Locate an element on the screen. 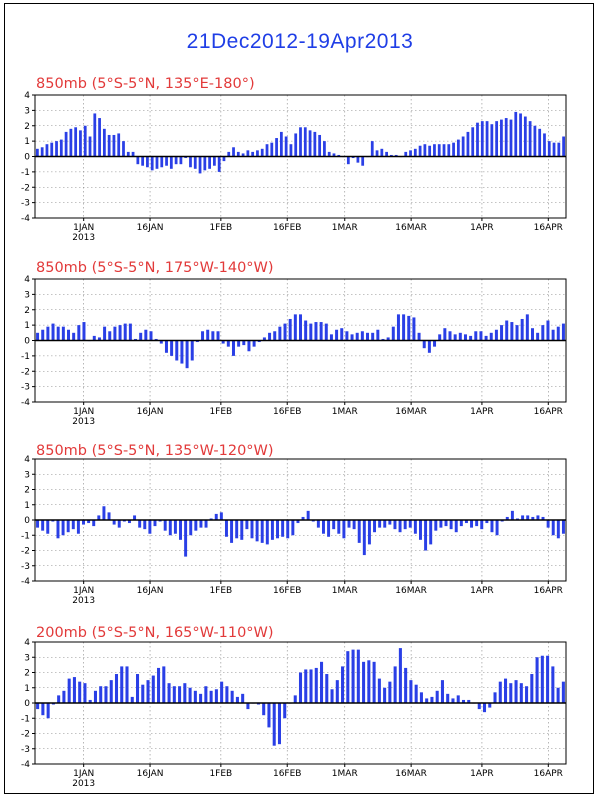 The image size is (600, 800). panel3-xtick-label: 1JAN is located at coordinates (83, 591).